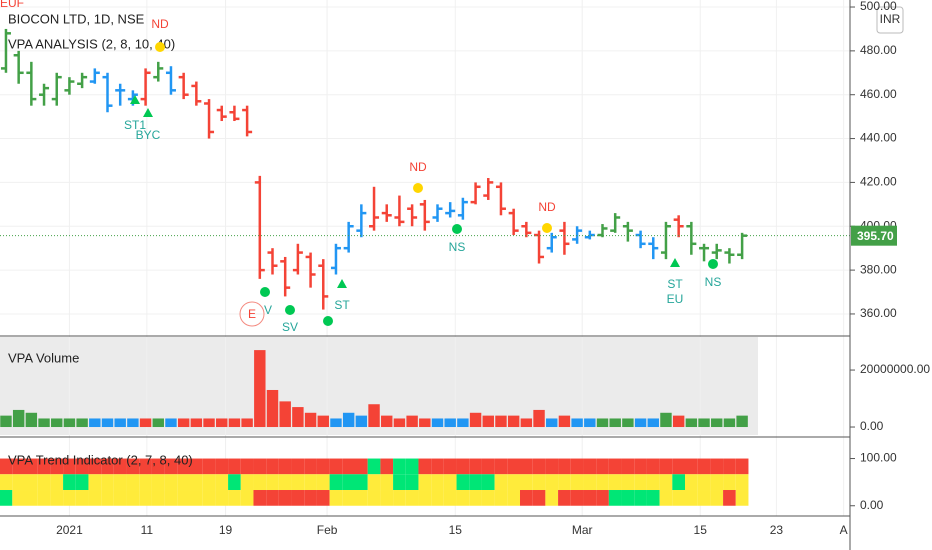 This screenshot has height=550, width=932. What do you see at coordinates (872, 505) in the screenshot?
I see `y-tick-label: 0.00` at bounding box center [872, 505].